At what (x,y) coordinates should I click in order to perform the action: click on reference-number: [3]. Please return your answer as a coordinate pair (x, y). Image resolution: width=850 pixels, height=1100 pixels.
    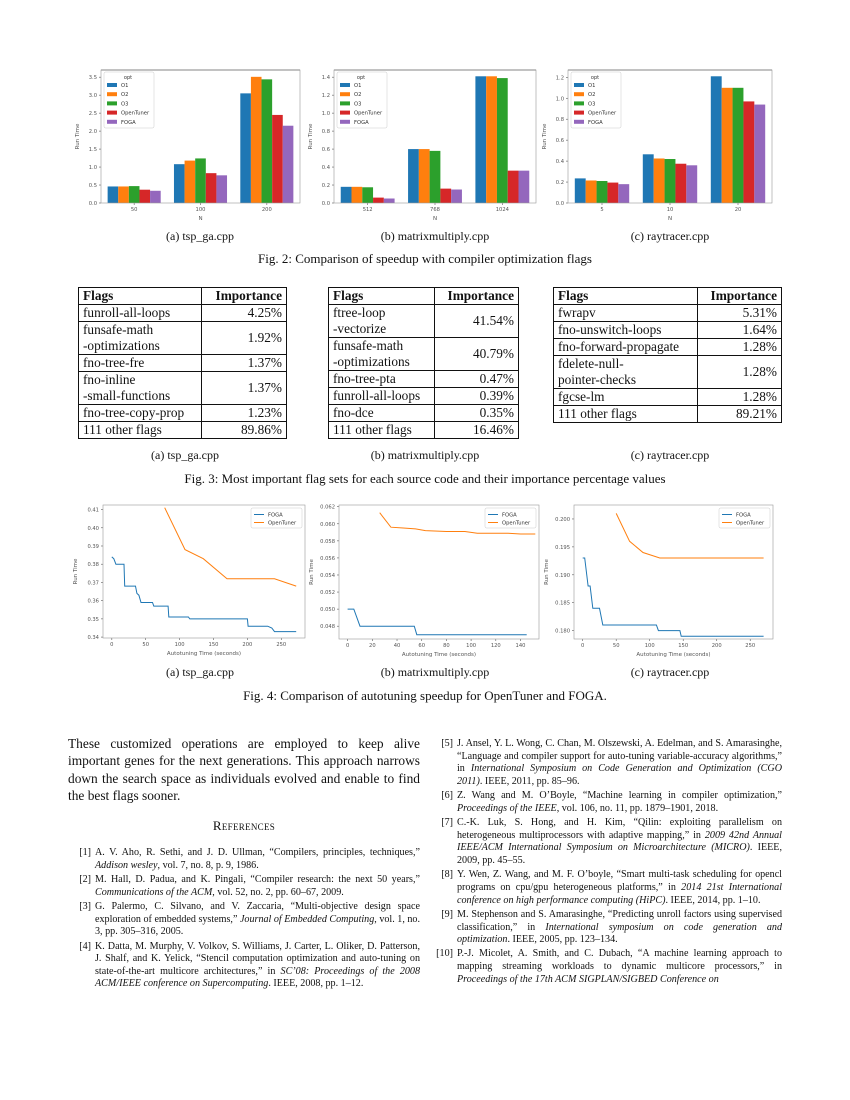
    Looking at the image, I should click on (85, 906).